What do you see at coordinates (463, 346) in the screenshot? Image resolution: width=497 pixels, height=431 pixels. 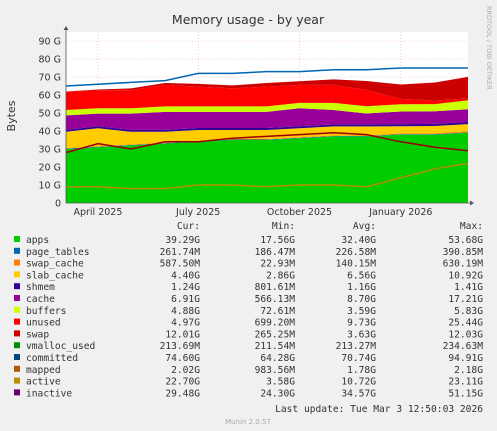 I see `legend-max-value: 234.63M` at bounding box center [463, 346].